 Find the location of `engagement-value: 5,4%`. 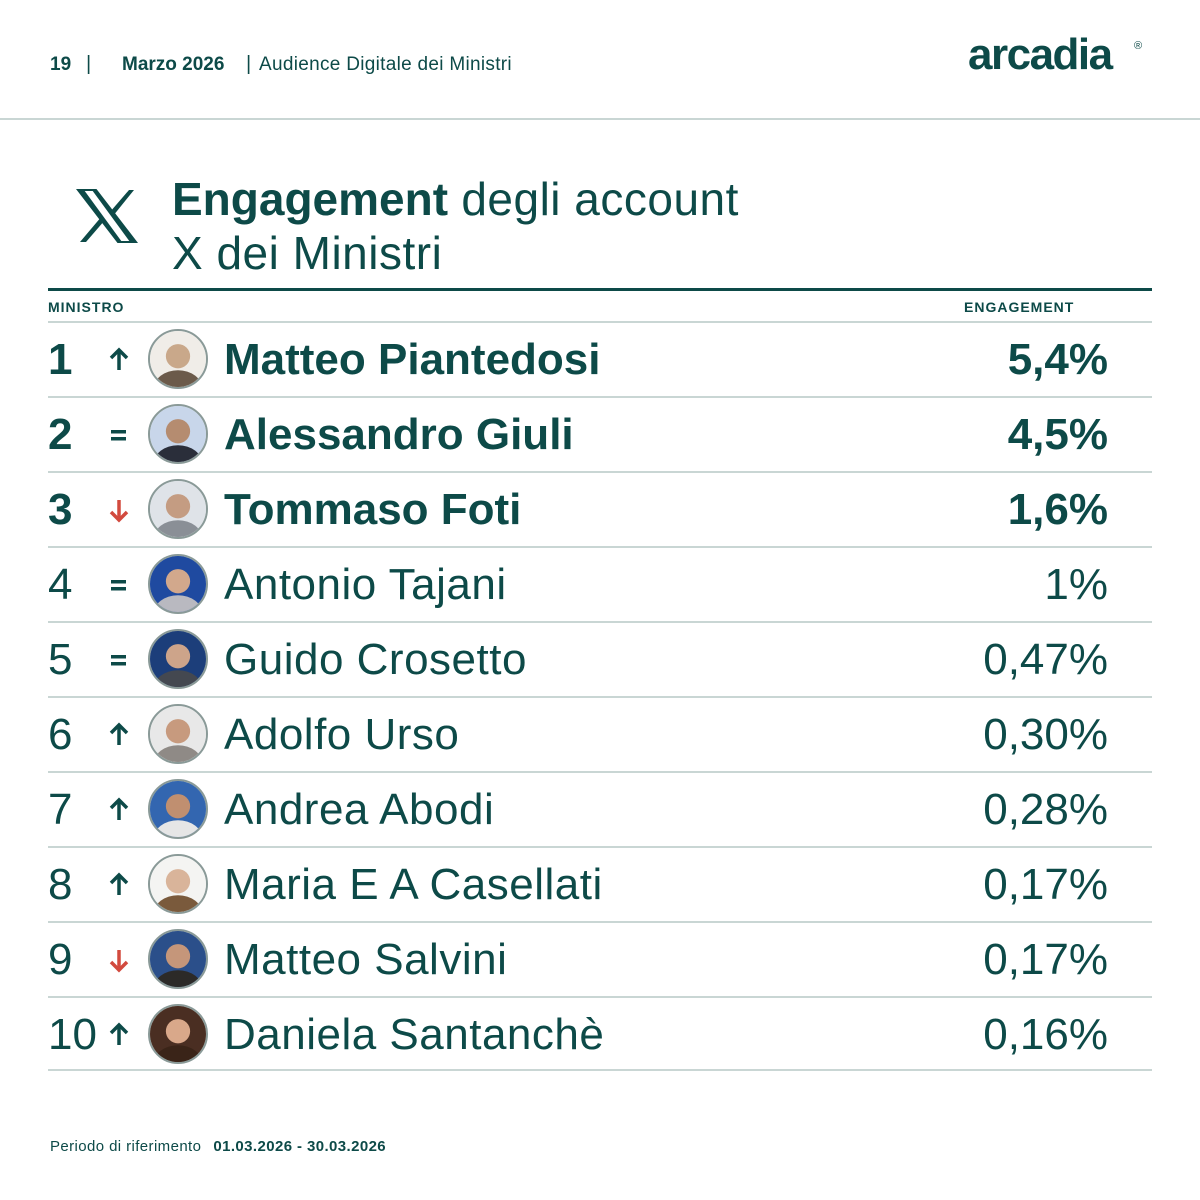

engagement-value: 5,4% is located at coordinates (1057, 359).